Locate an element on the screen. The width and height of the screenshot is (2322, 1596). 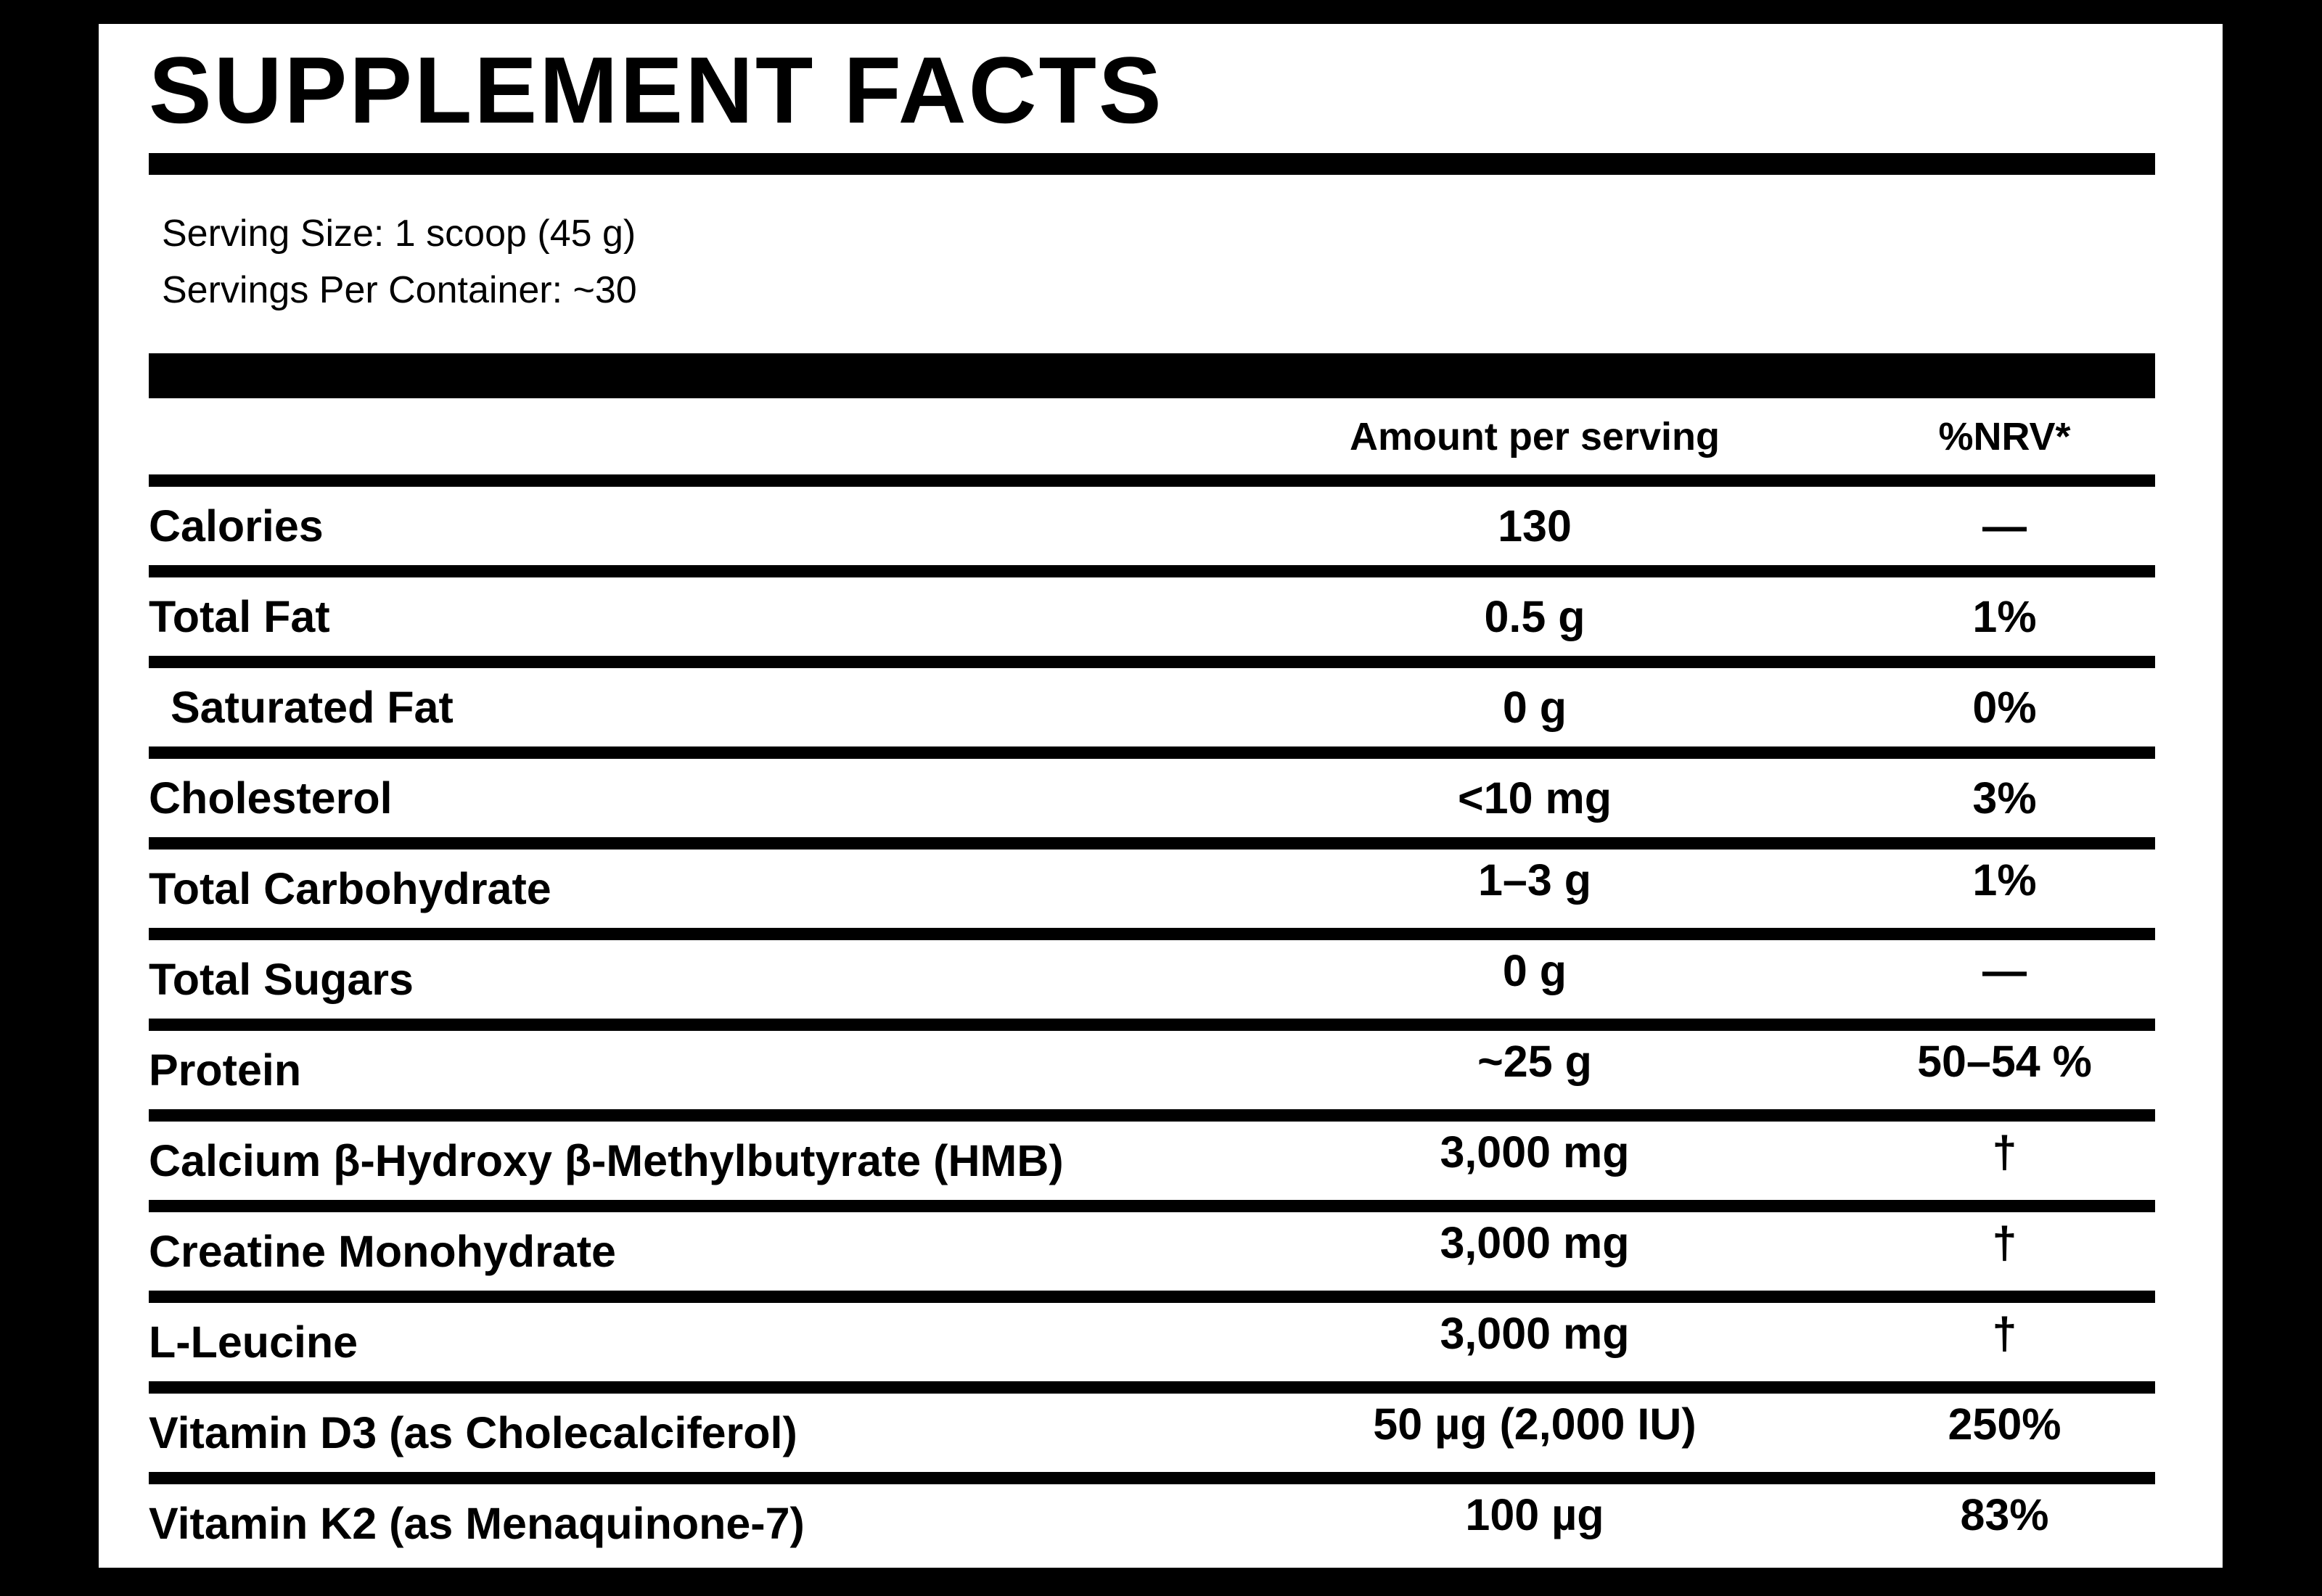
table-row: Calories 130 — is located at coordinates (1152, 526).